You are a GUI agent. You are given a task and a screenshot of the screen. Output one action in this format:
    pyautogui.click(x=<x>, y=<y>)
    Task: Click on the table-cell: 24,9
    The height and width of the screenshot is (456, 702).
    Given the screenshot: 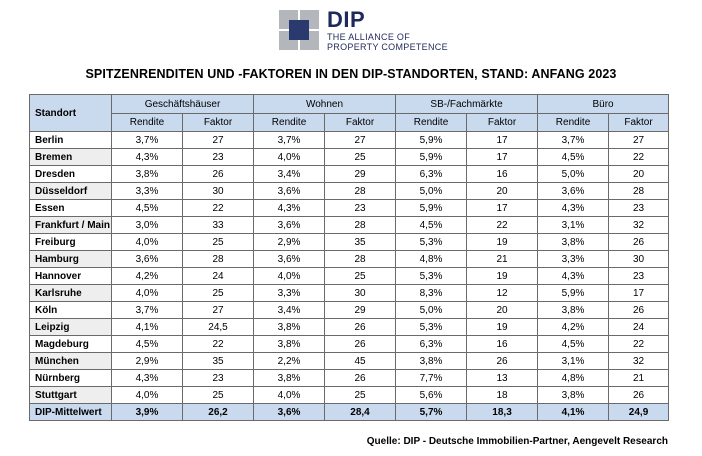 What is the action you would take?
    pyautogui.click(x=639, y=412)
    